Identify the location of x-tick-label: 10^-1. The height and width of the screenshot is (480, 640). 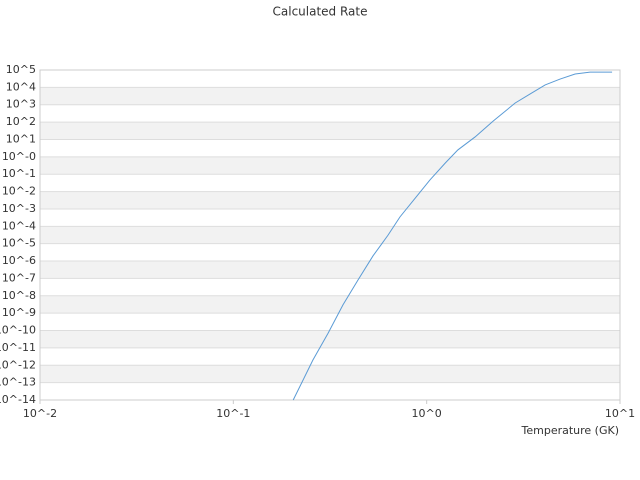
(233, 413).